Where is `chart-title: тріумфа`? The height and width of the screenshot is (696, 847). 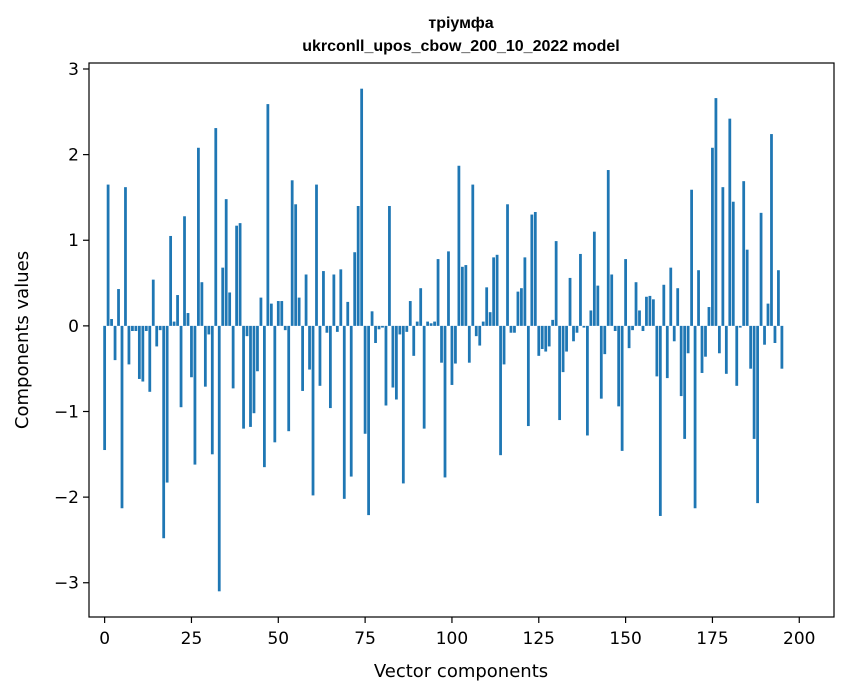
chart-title: тріумфа is located at coordinates (460, 23).